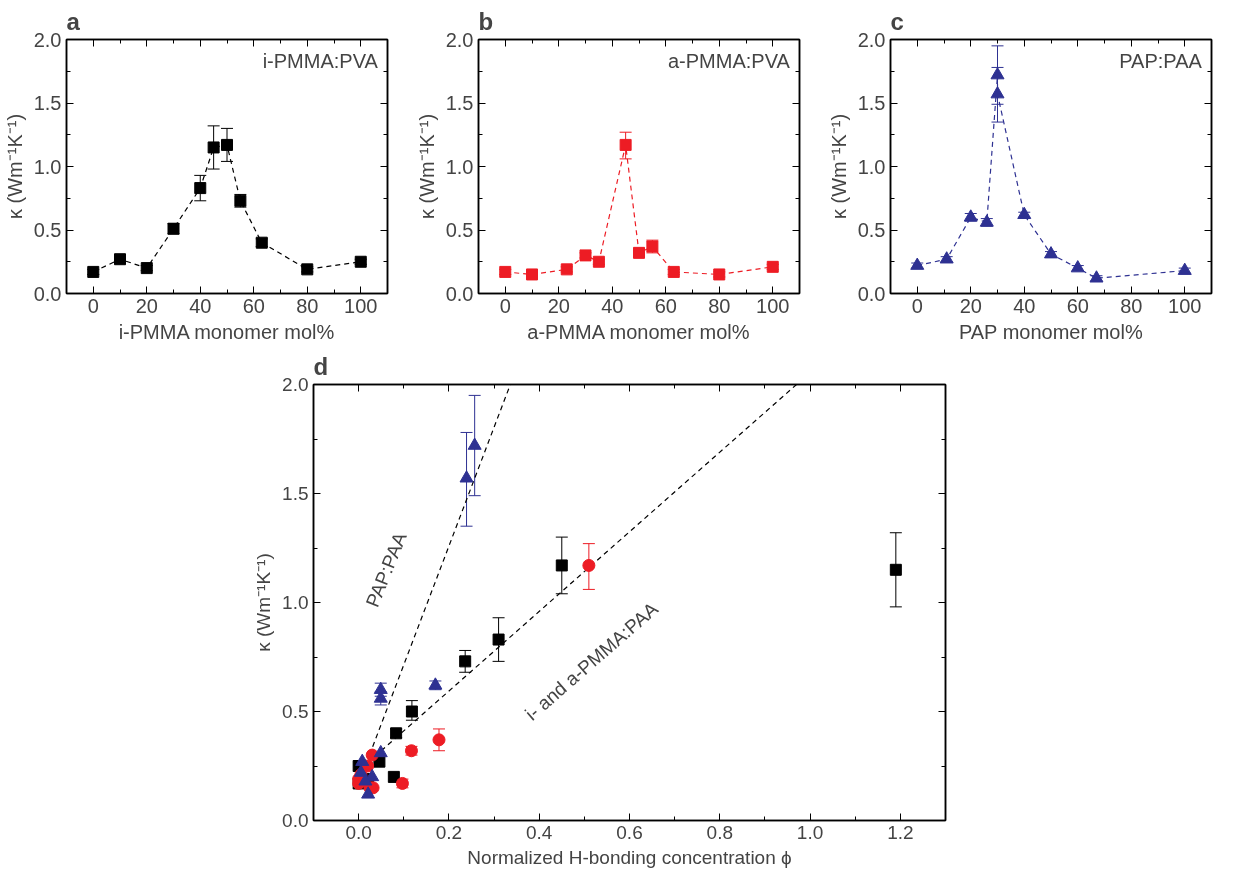 This screenshot has height=882, width=1248. What do you see at coordinates (321, 366) in the screenshot?
I see `chart-title: d` at bounding box center [321, 366].